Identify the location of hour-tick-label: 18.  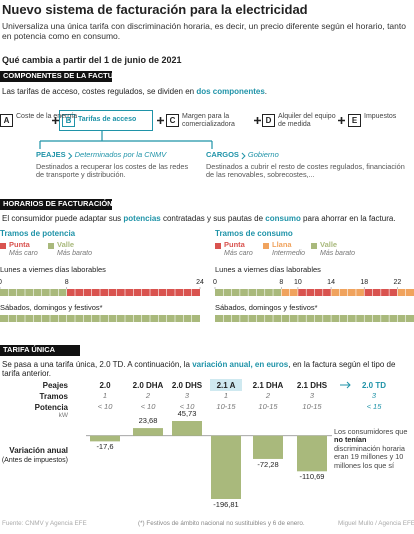
(364, 282).